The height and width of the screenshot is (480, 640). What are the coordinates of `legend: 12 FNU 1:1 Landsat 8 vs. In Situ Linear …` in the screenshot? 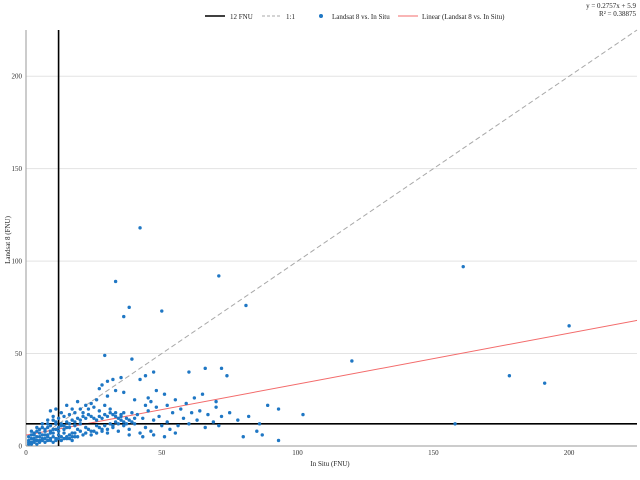 It's located at (355, 17).